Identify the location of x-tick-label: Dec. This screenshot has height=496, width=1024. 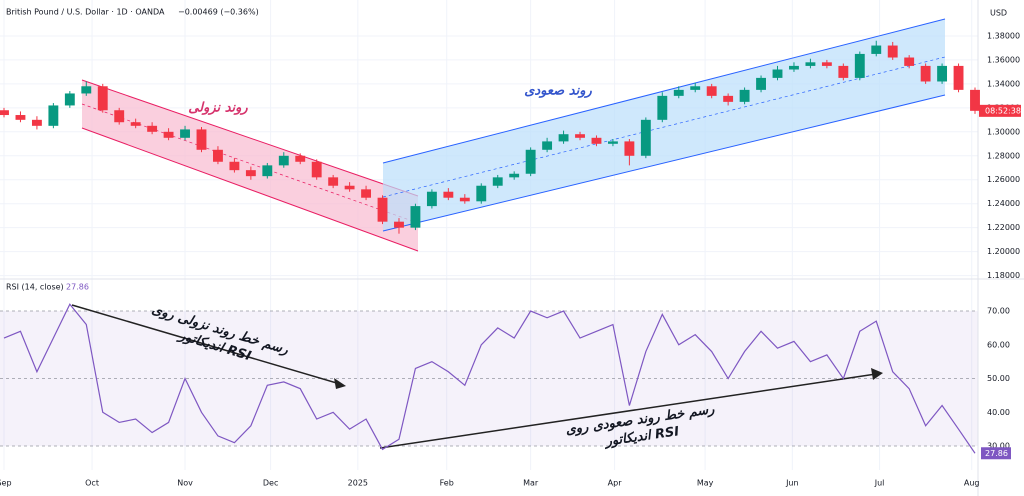
(270, 483).